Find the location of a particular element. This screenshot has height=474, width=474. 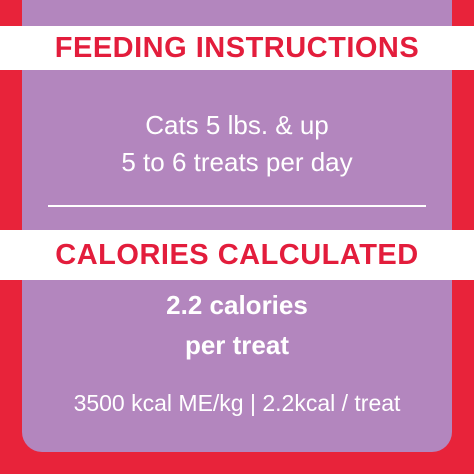

calories-calculated-title: CALORIES CALCULATED is located at coordinates (237, 254).